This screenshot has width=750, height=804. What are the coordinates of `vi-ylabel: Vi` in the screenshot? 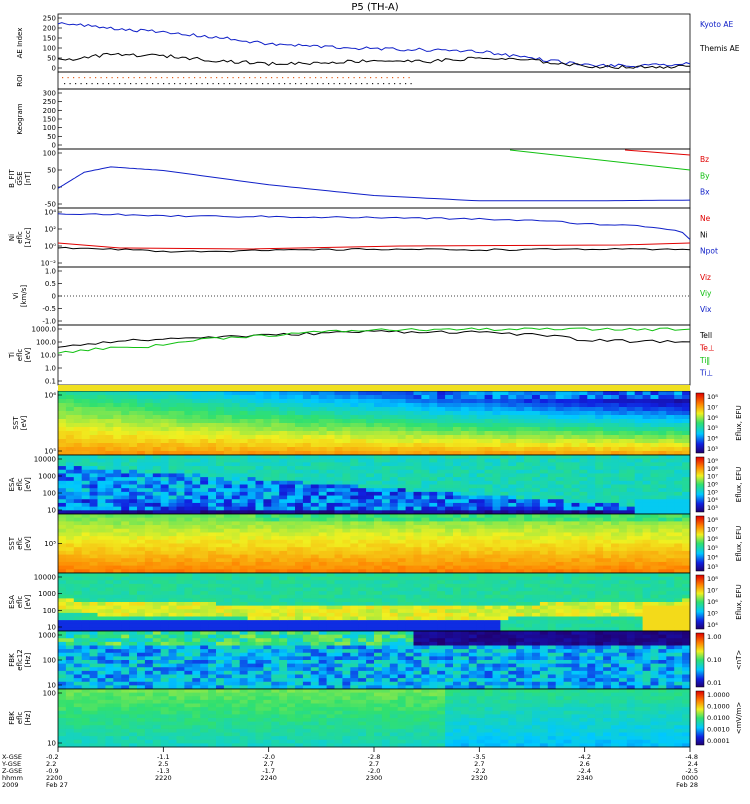 It's located at (16, 296).